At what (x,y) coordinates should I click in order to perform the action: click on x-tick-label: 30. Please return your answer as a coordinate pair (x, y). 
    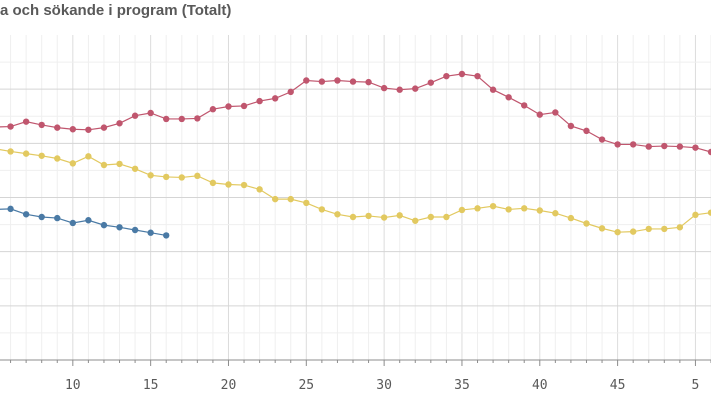
    Looking at the image, I should click on (384, 385).